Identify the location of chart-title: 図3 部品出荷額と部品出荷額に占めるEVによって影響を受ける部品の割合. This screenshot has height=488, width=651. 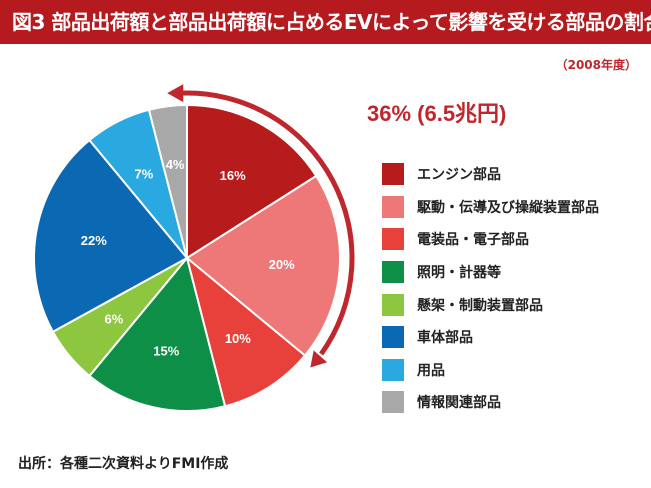
(325, 22).